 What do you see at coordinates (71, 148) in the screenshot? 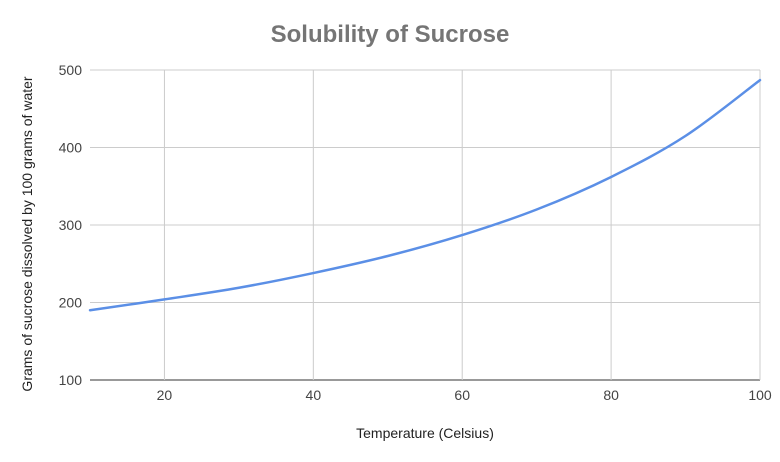
I see `y-tick-label-400: 400` at bounding box center [71, 148].